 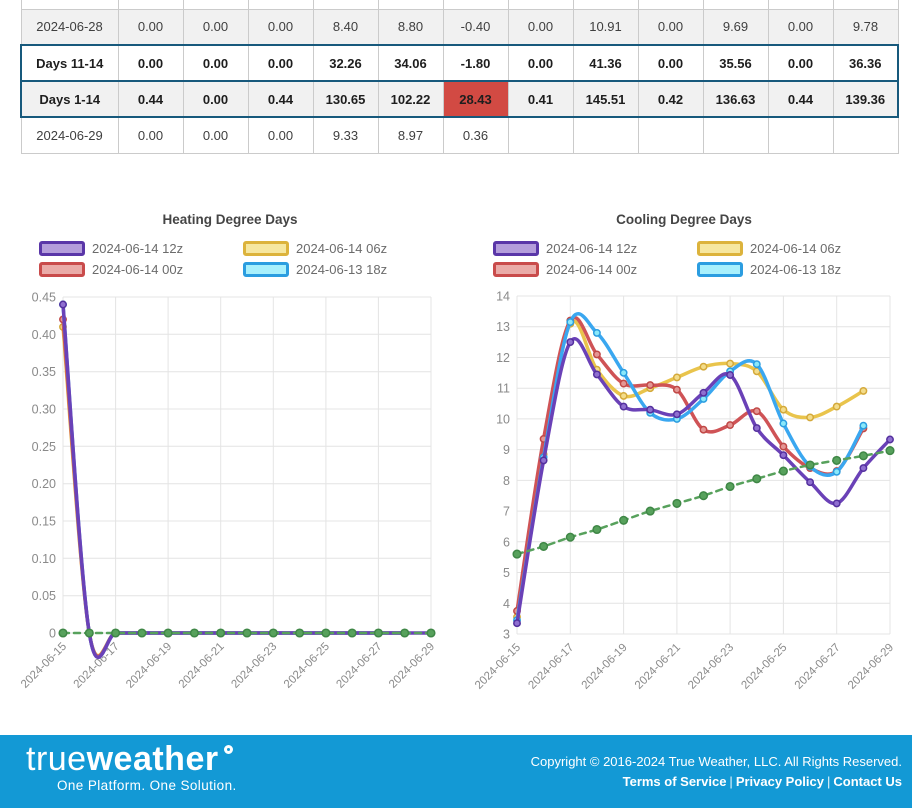 I want to click on footer-link-contact-us: Contact Us, so click(x=867, y=781).